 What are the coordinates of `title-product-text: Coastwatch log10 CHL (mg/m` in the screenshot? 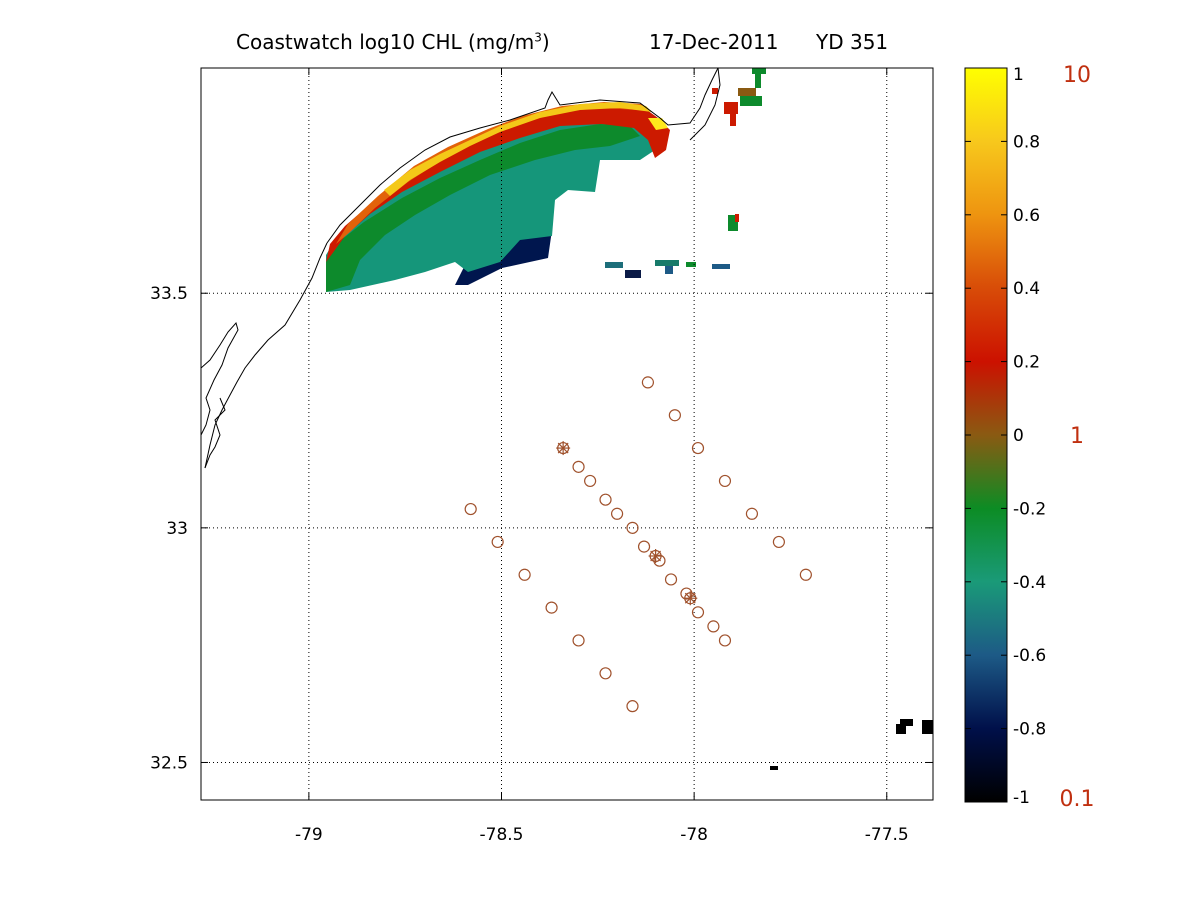 It's located at (385, 42).